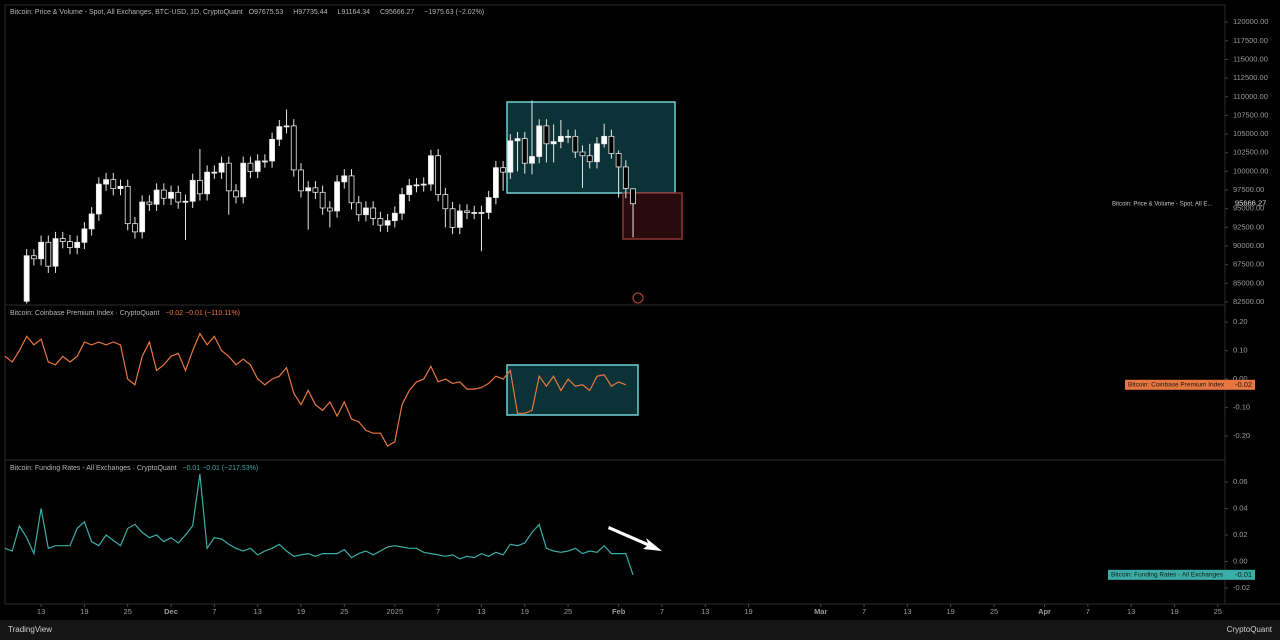  What do you see at coordinates (1243, 574) in the screenshot?
I see `last-value-label: -0.01` at bounding box center [1243, 574].